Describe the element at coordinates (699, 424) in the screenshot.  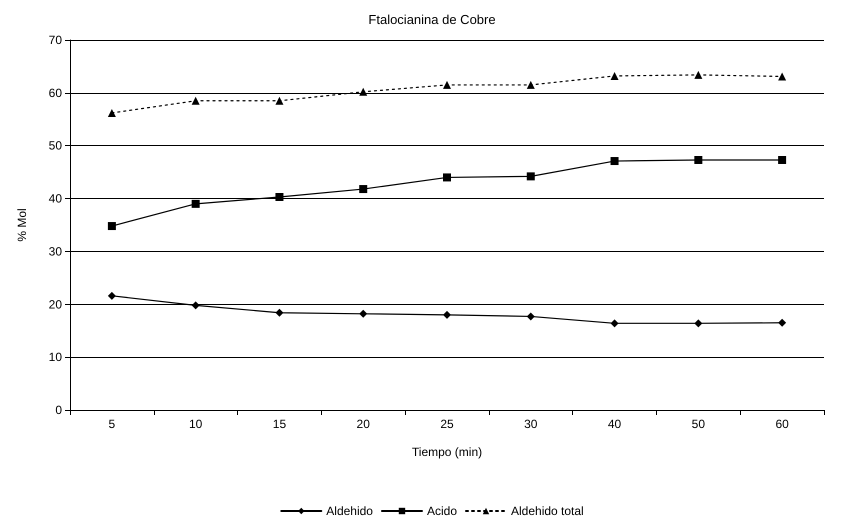
I see `x-tick-label: 50` at that location.